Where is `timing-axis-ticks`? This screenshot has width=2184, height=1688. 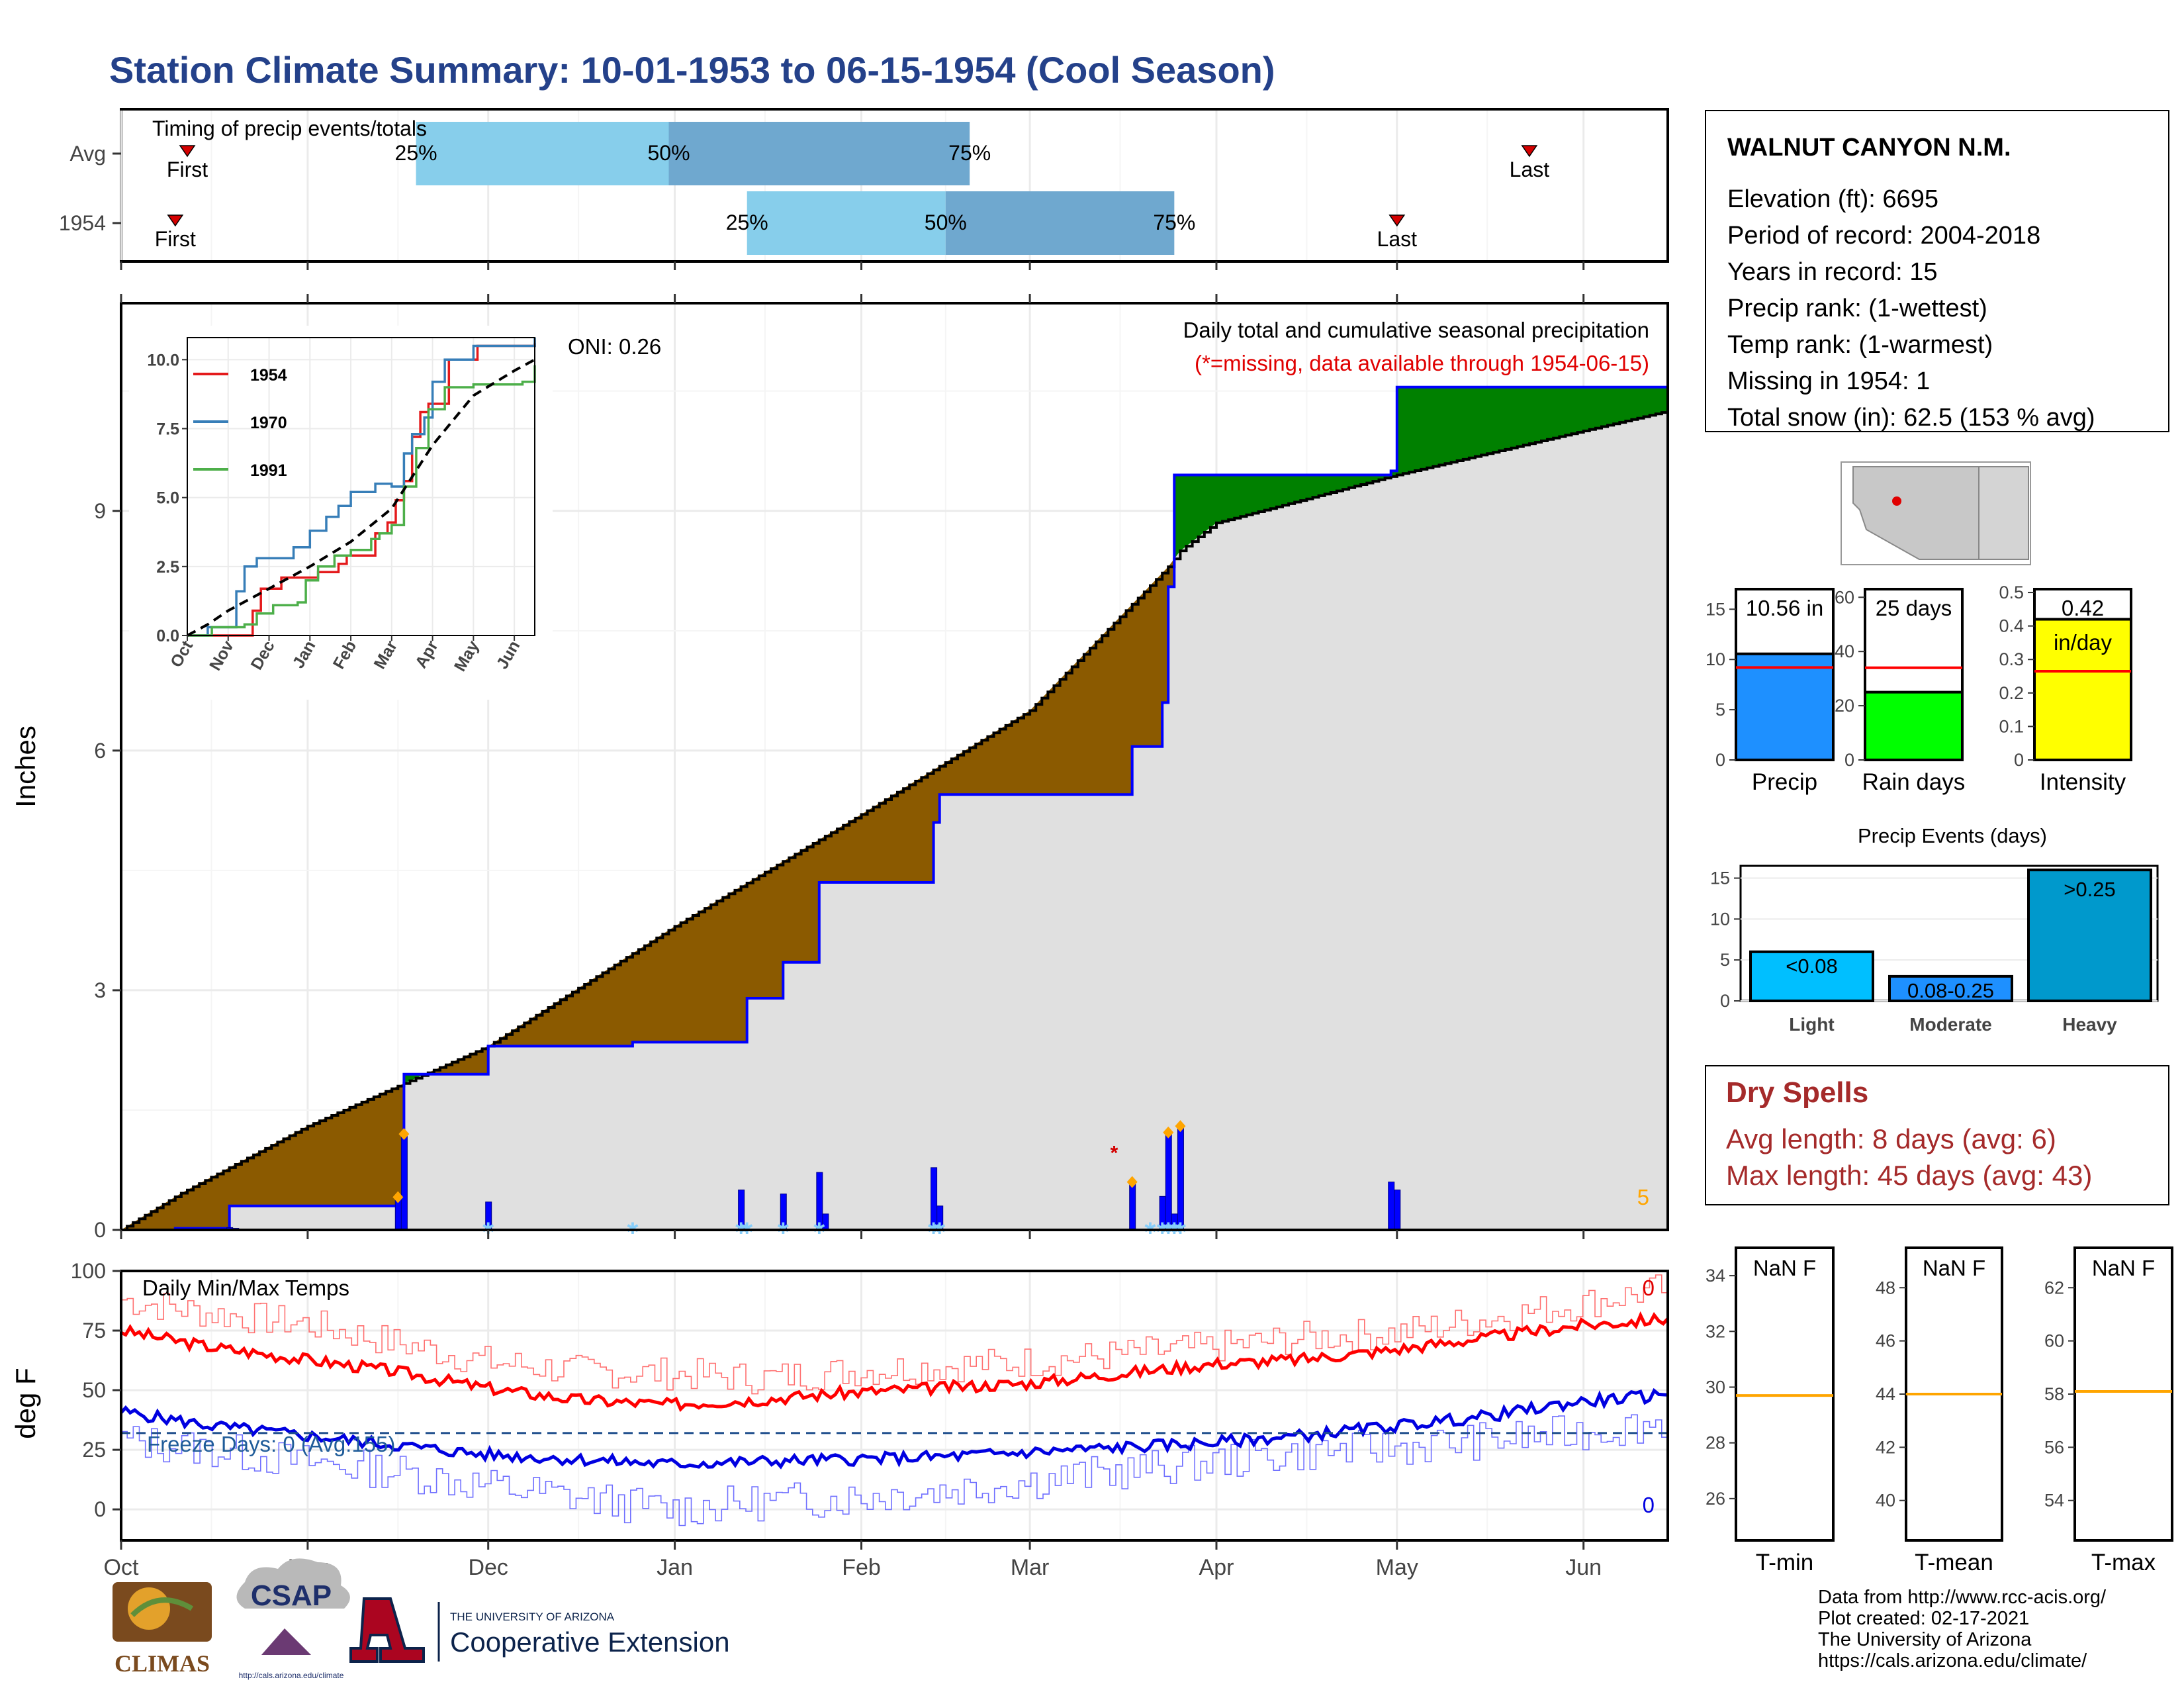 timing-axis-ticks is located at coordinates (849, 211).